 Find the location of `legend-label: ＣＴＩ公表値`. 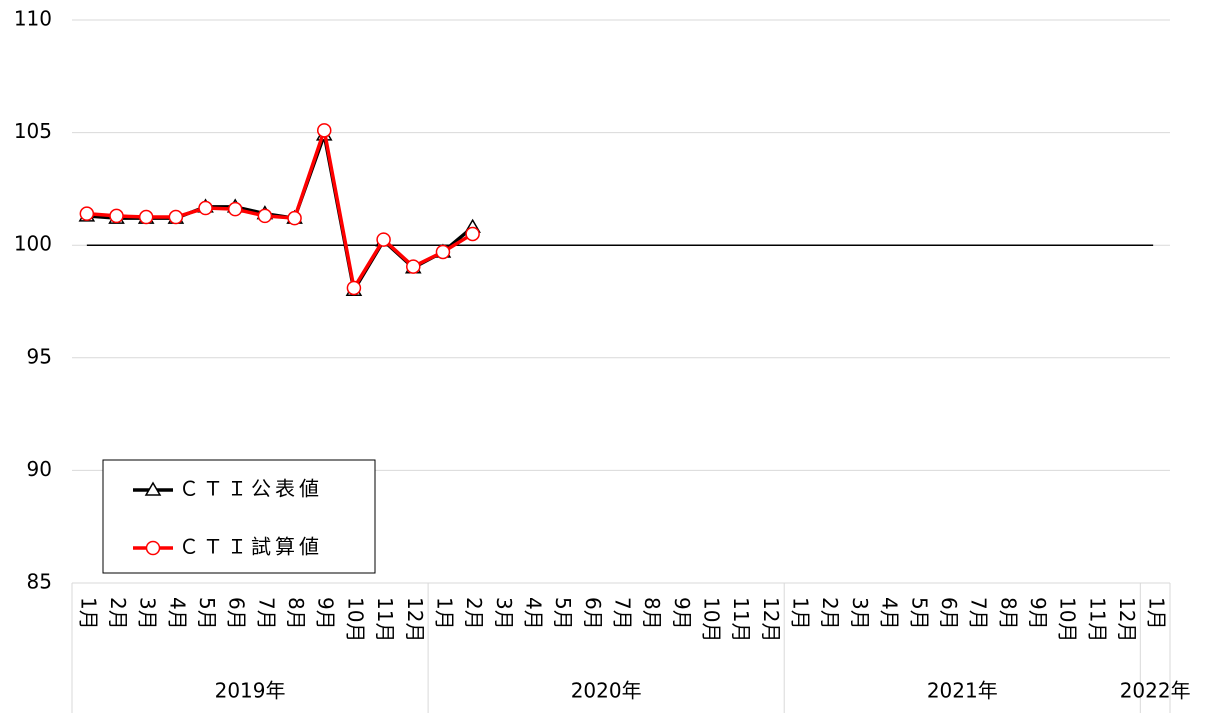

legend-label: ＣＴＩ公表値 is located at coordinates (251, 489).